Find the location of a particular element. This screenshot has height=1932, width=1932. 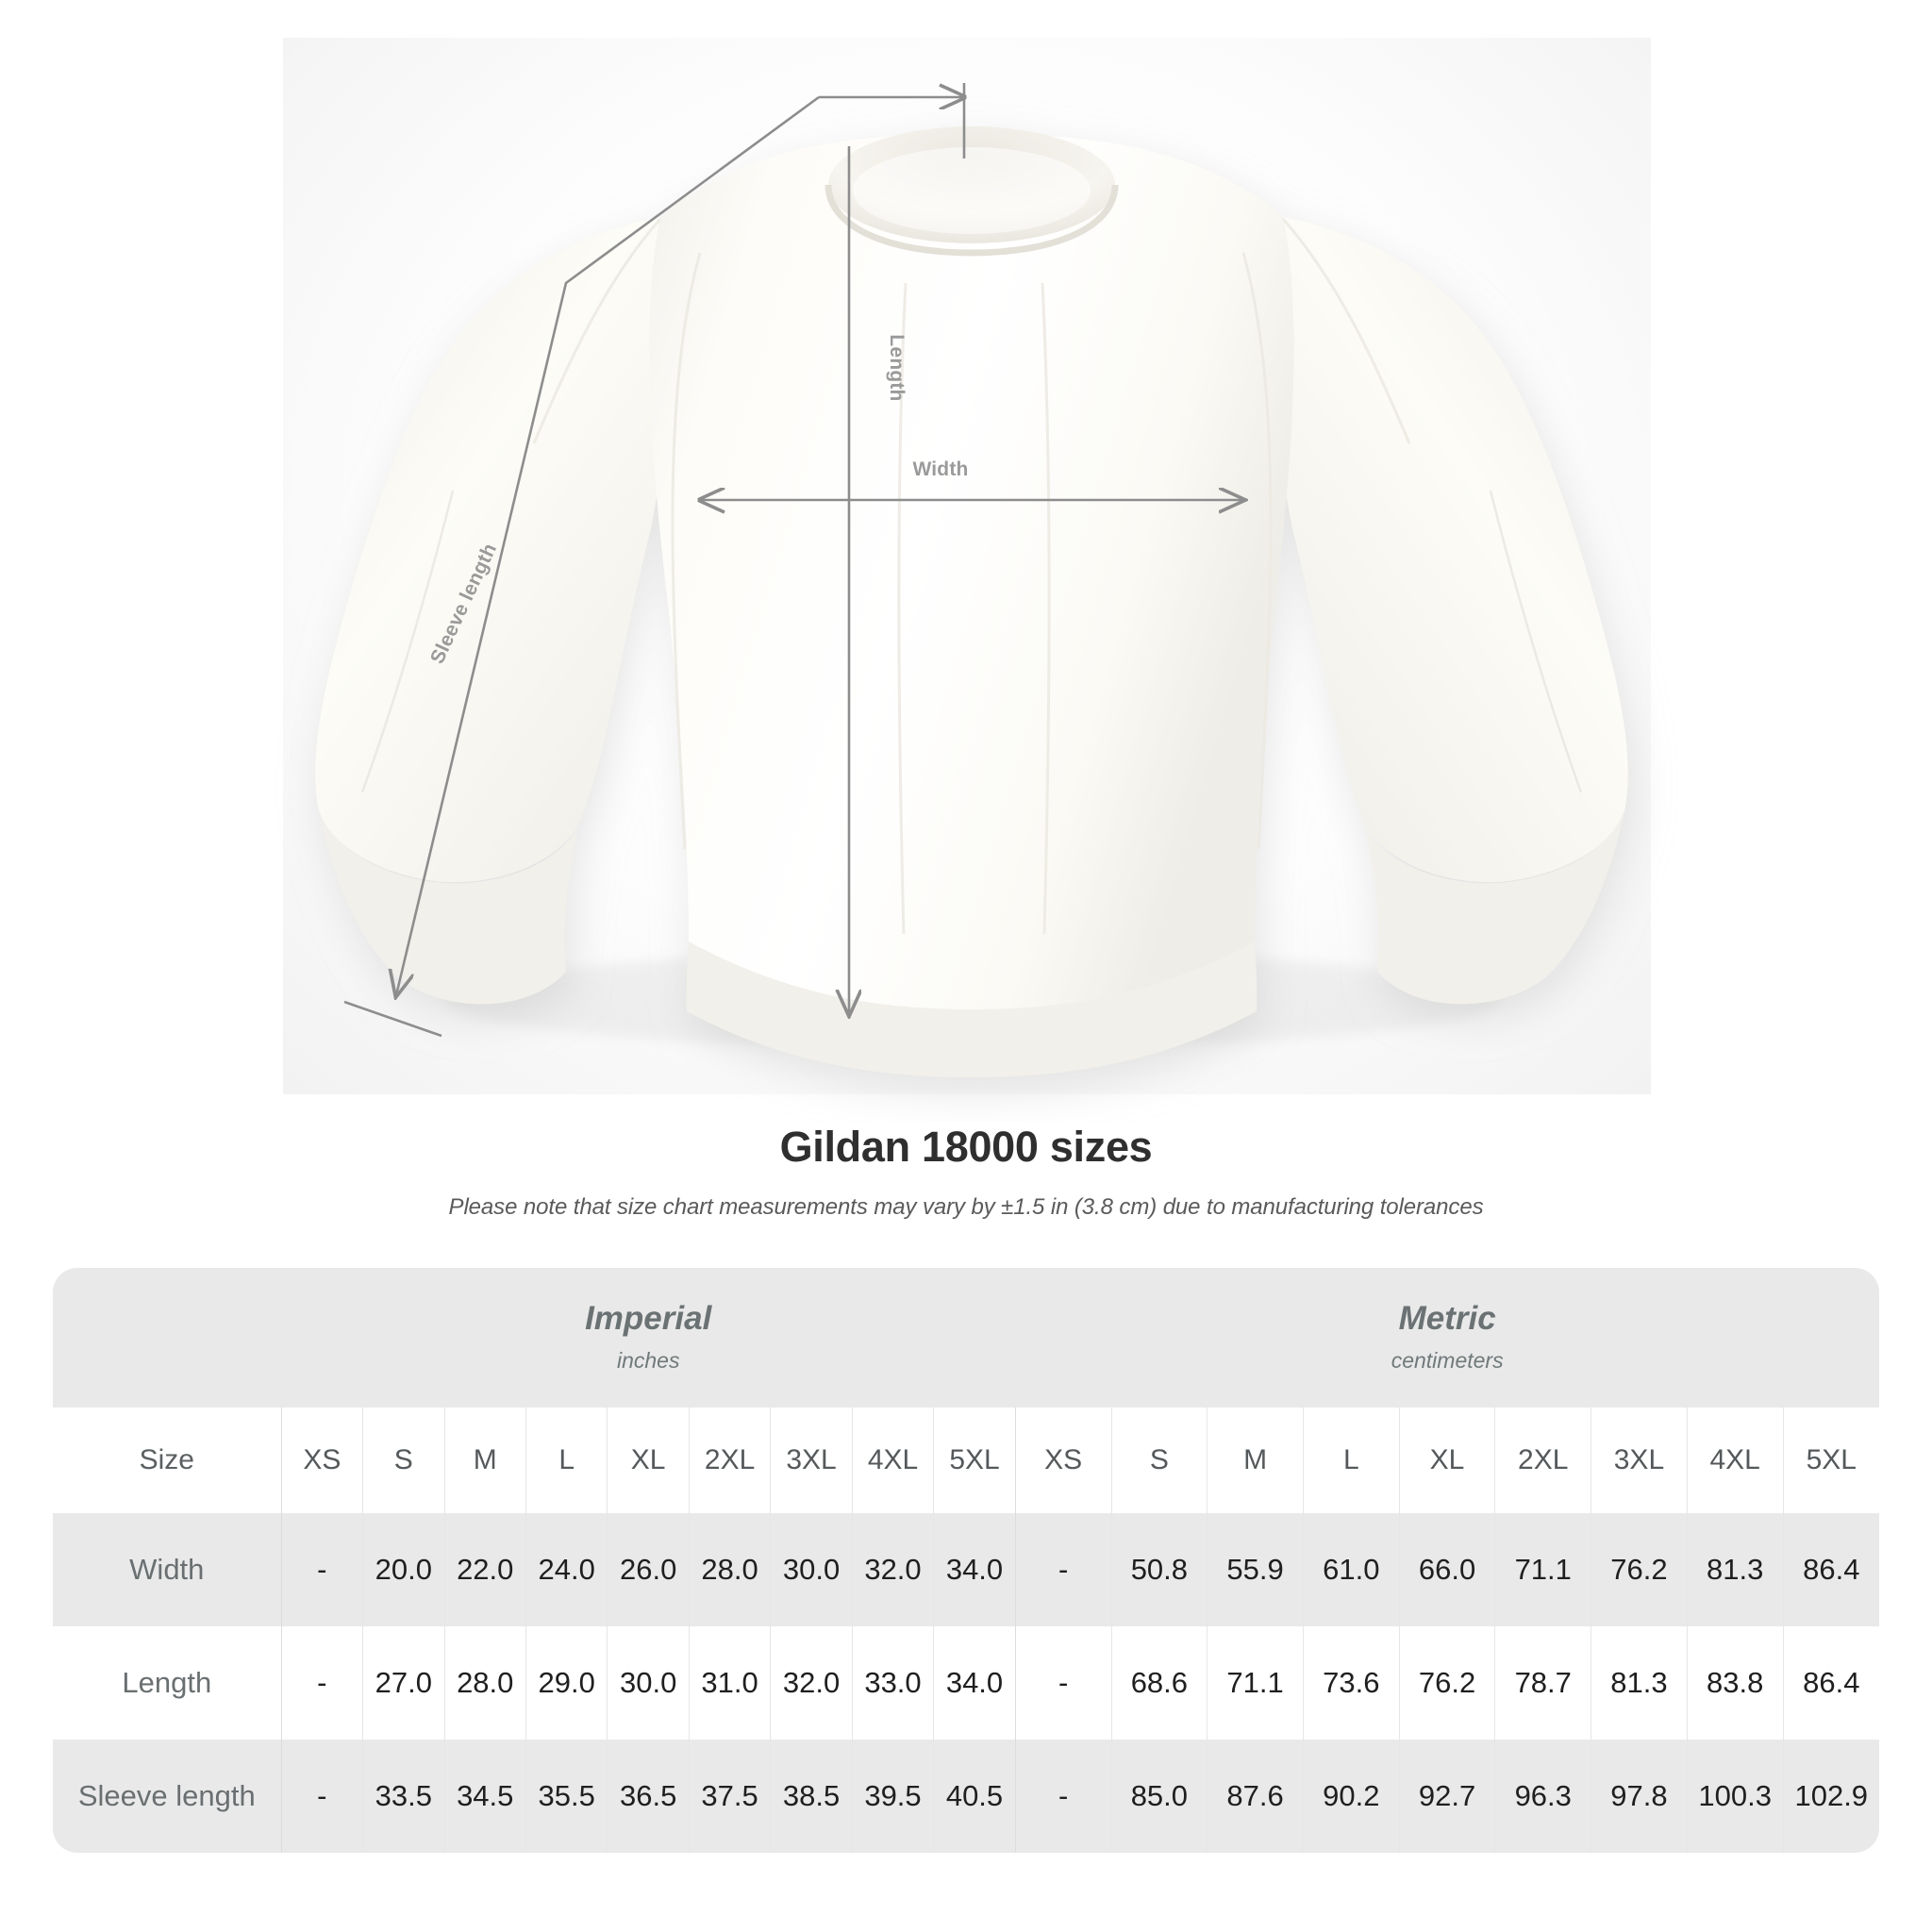

cell-sleeve-met-0: - is located at coordinates (1062, 1797).